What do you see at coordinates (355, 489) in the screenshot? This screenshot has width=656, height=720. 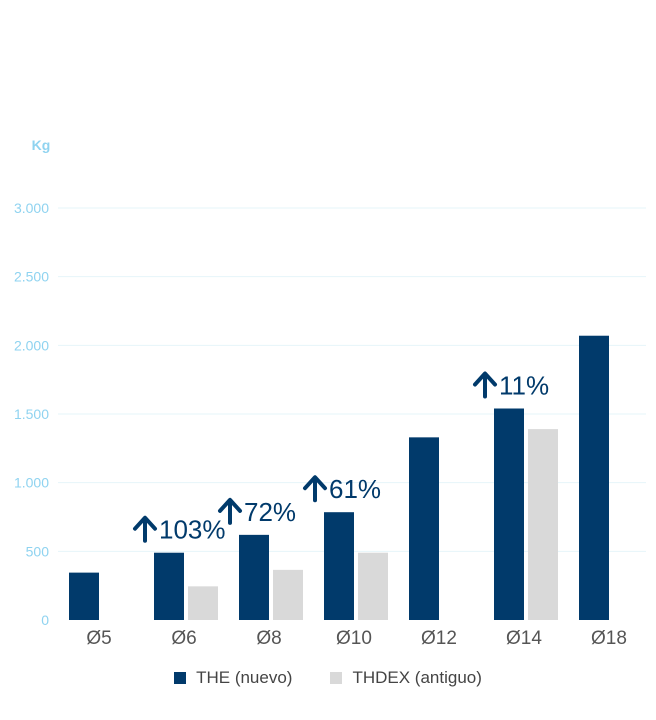 I see `annotation-percent: 61%` at bounding box center [355, 489].